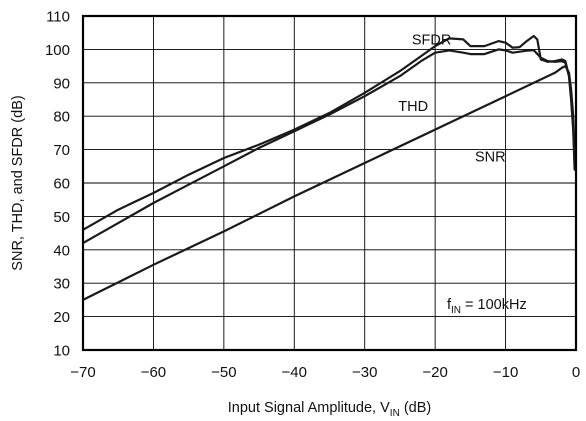 The width and height of the screenshot is (586, 421). I want to click on y-tick-label: 30, so click(61, 284).